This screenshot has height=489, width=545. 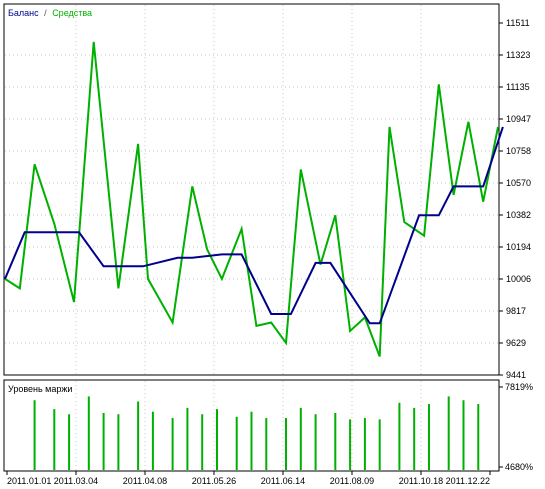 I want to click on x-tick-label: 2011.03.04, so click(x=76, y=481).